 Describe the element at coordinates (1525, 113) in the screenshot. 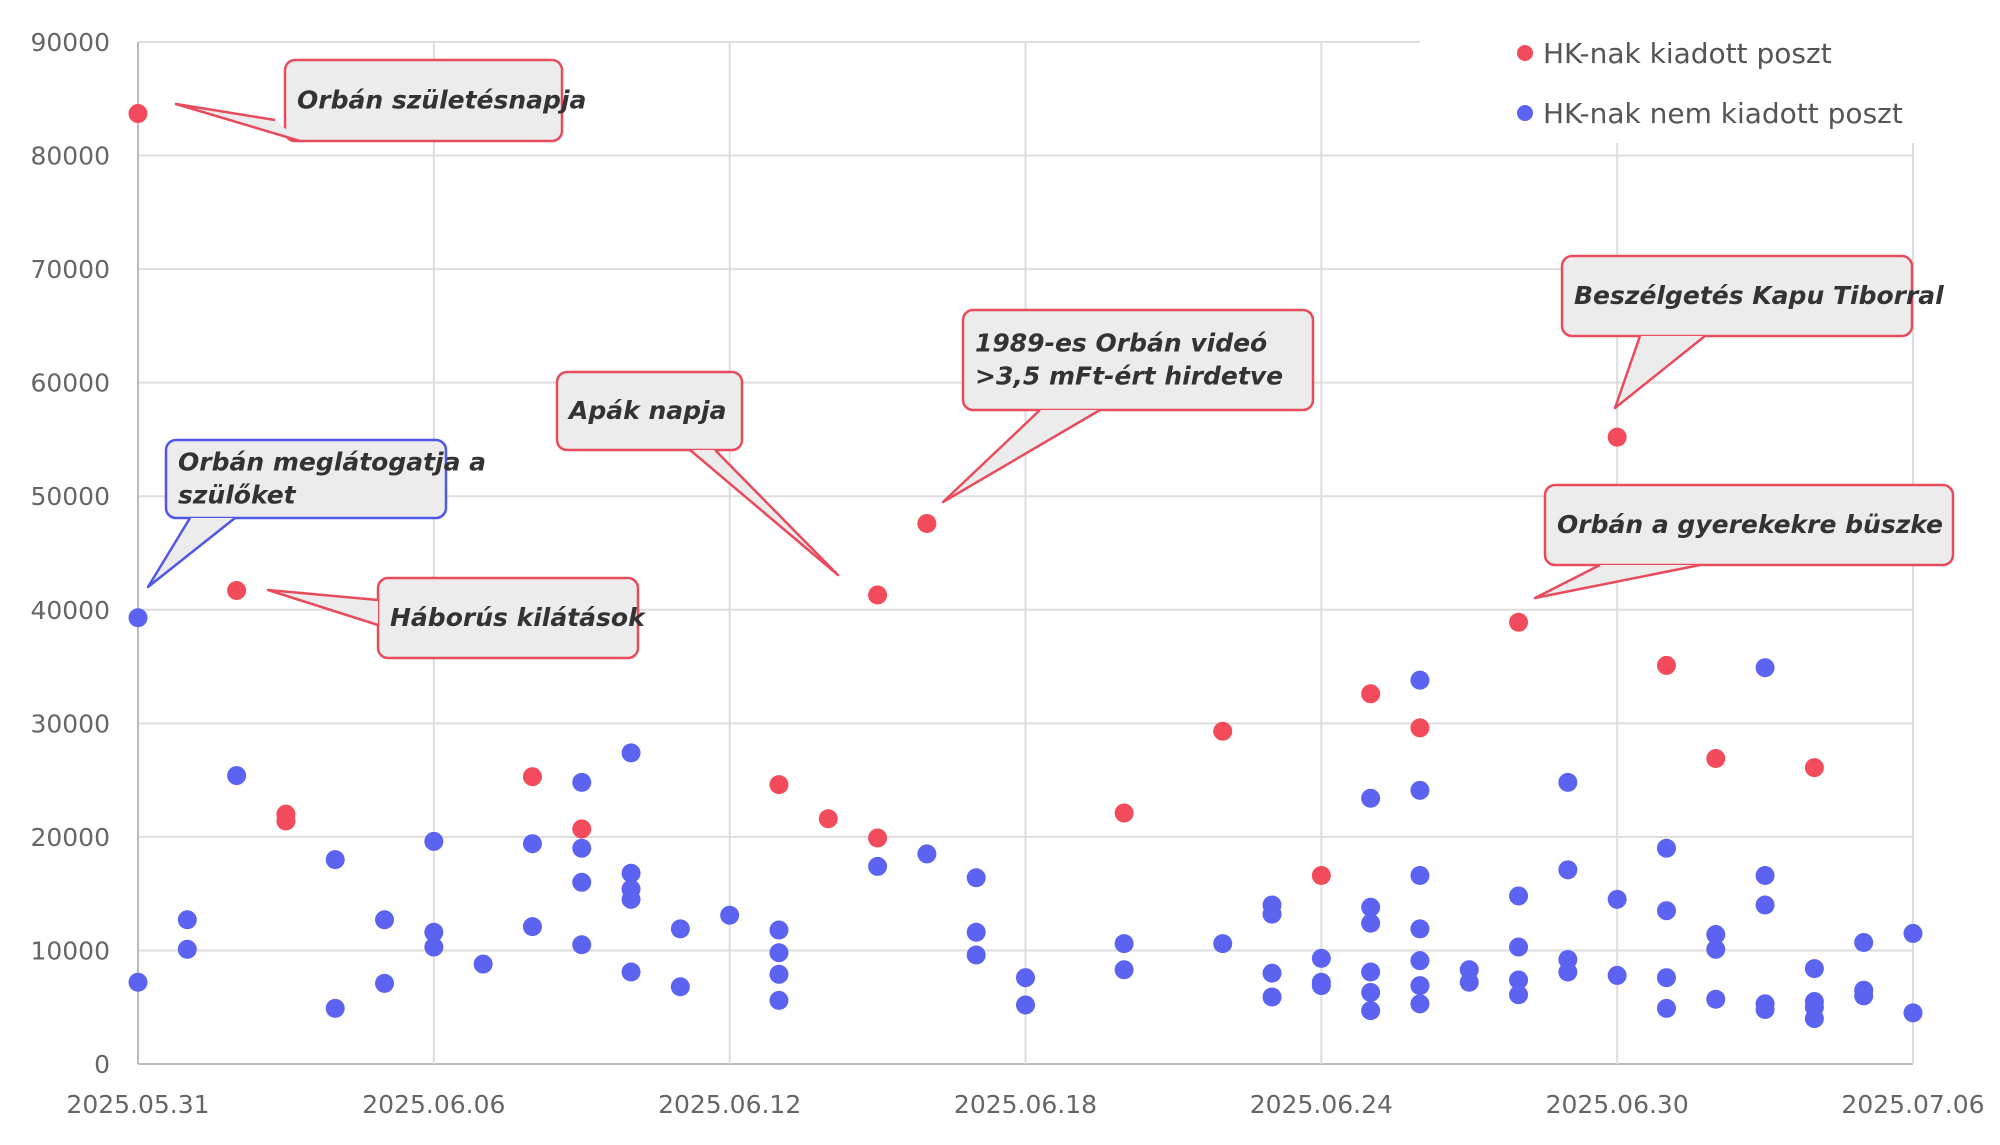

I see `legend-marker` at that location.